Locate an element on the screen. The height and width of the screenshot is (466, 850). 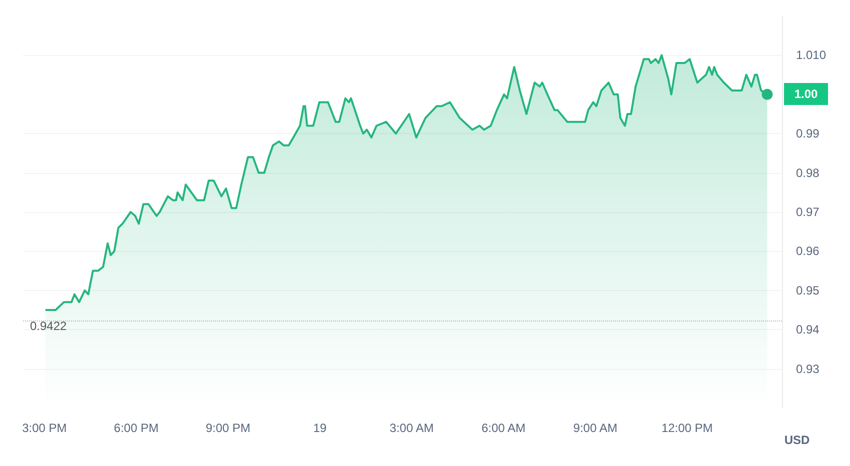
y-axis-title: USD is located at coordinates (797, 440).